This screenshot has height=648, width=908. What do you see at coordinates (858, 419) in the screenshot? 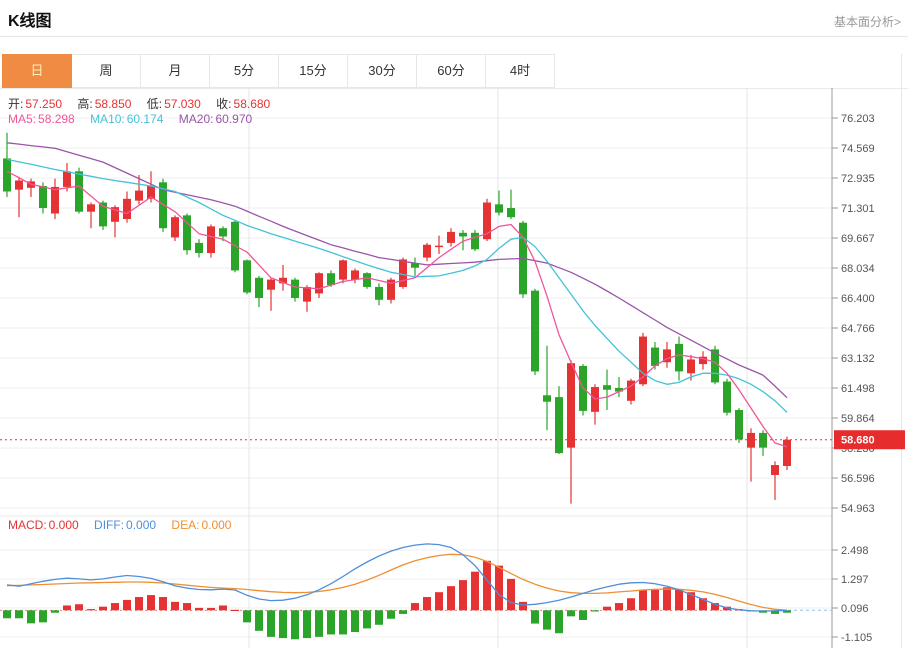
I see `svg-text: 59.864` at bounding box center [858, 419].